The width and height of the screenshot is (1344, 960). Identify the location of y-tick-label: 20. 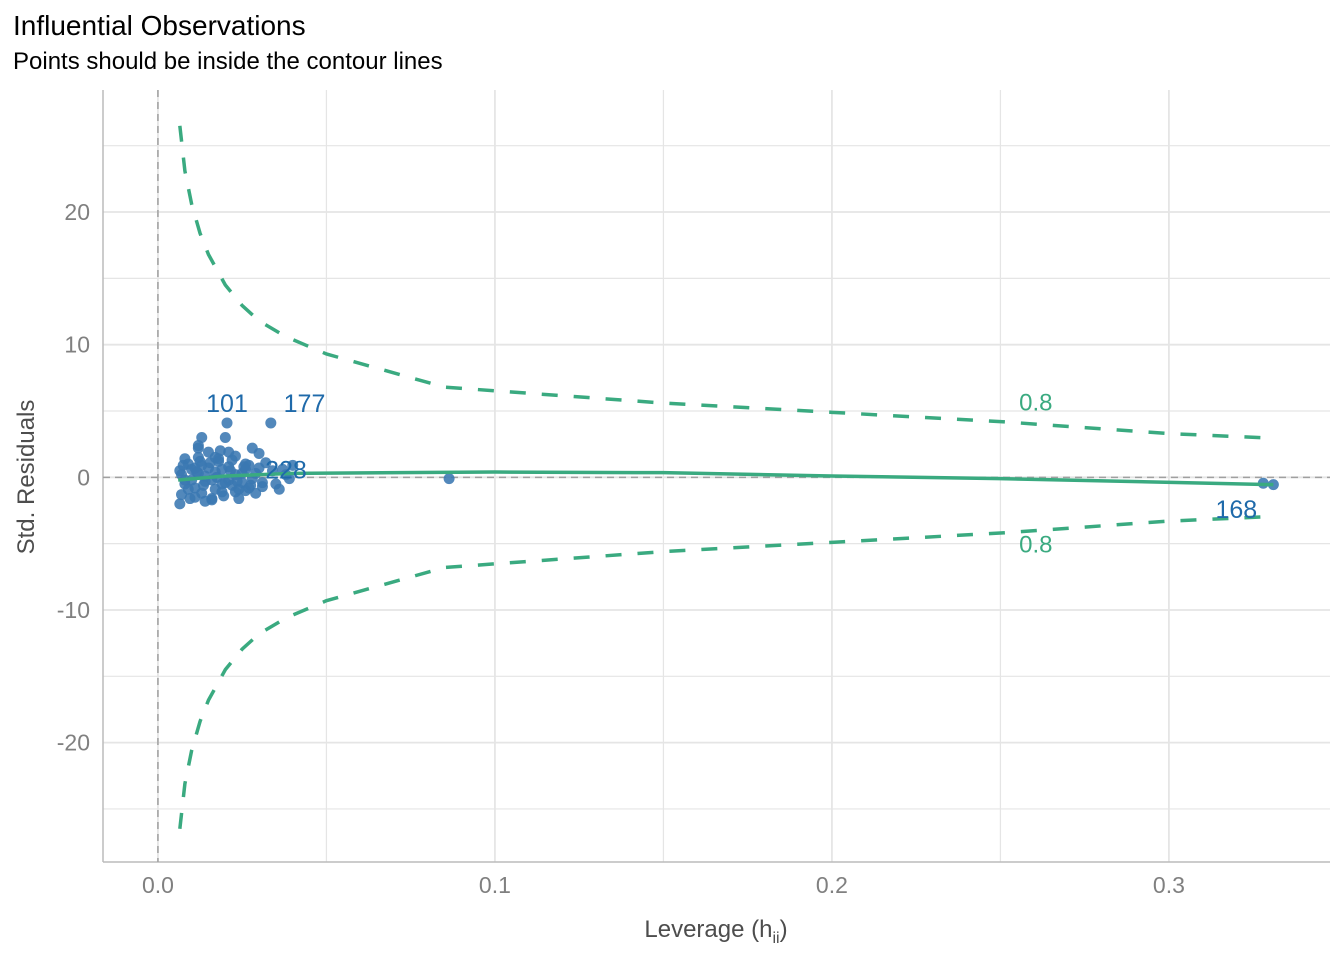
(77, 212).